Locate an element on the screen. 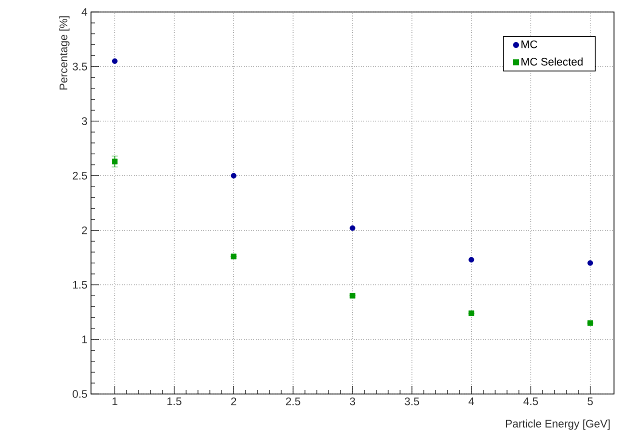 This screenshot has height=439, width=621. x-tick-label: 2.5 is located at coordinates (293, 402).